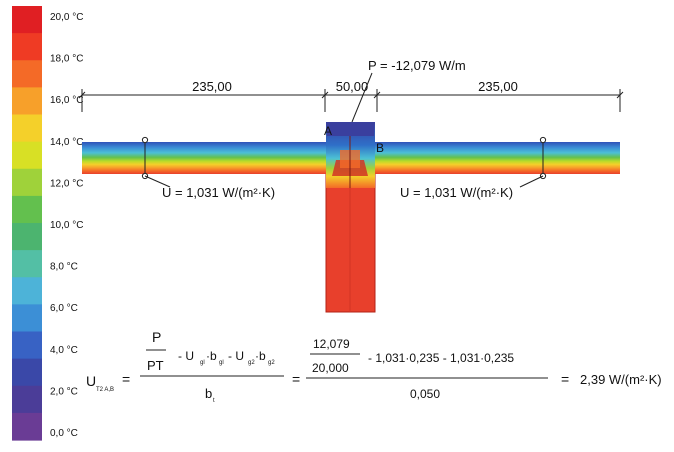  Describe the element at coordinates (260, 356) in the screenshot. I see `formula-dot-b2: ·b` at that location.